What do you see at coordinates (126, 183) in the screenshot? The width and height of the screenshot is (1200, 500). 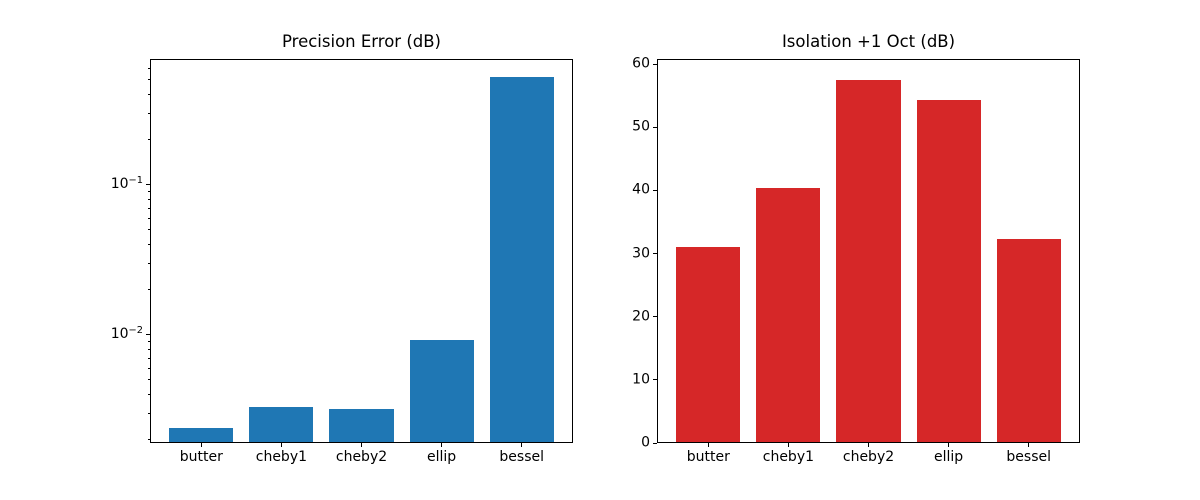 I see `y-axis-tick-label: 10−1` at bounding box center [126, 183].